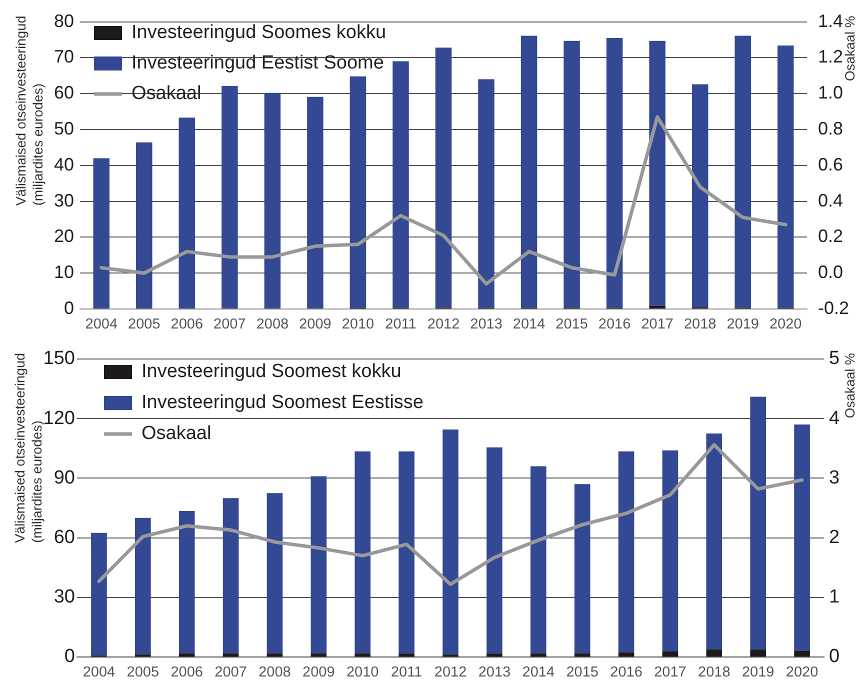  Describe the element at coordinates (834, 418) in the screenshot. I see `y2-tick-label: 4` at that location.